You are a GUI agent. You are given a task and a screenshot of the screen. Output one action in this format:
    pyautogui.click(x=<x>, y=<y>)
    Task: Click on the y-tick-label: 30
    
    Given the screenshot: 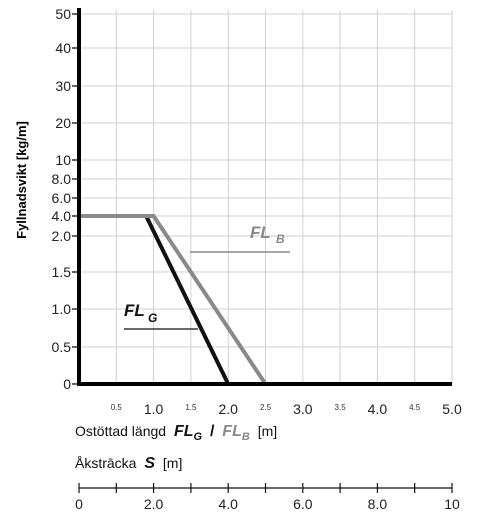 What is the action you would take?
    pyautogui.click(x=63, y=86)
    